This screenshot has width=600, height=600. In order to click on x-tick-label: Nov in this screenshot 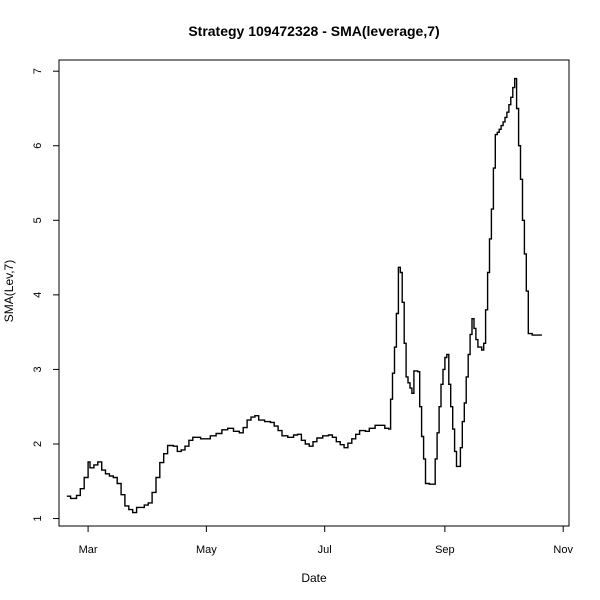, I will do `click(563, 550)`.